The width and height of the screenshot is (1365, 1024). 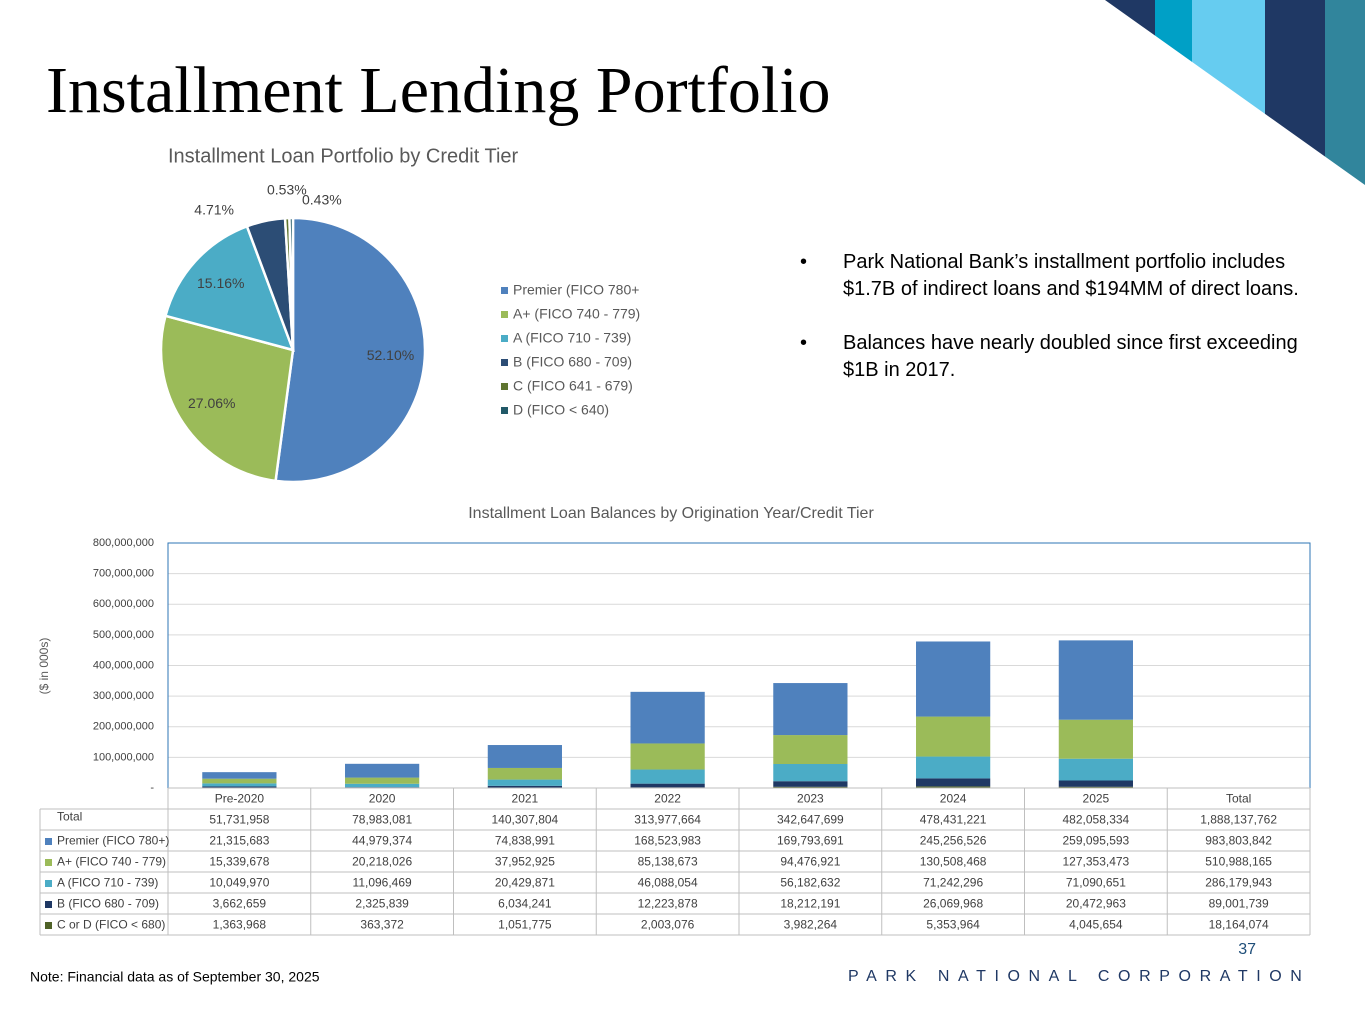 What do you see at coordinates (811, 925) in the screenshot?
I see `table-cell: 3,982,264` at bounding box center [811, 925].